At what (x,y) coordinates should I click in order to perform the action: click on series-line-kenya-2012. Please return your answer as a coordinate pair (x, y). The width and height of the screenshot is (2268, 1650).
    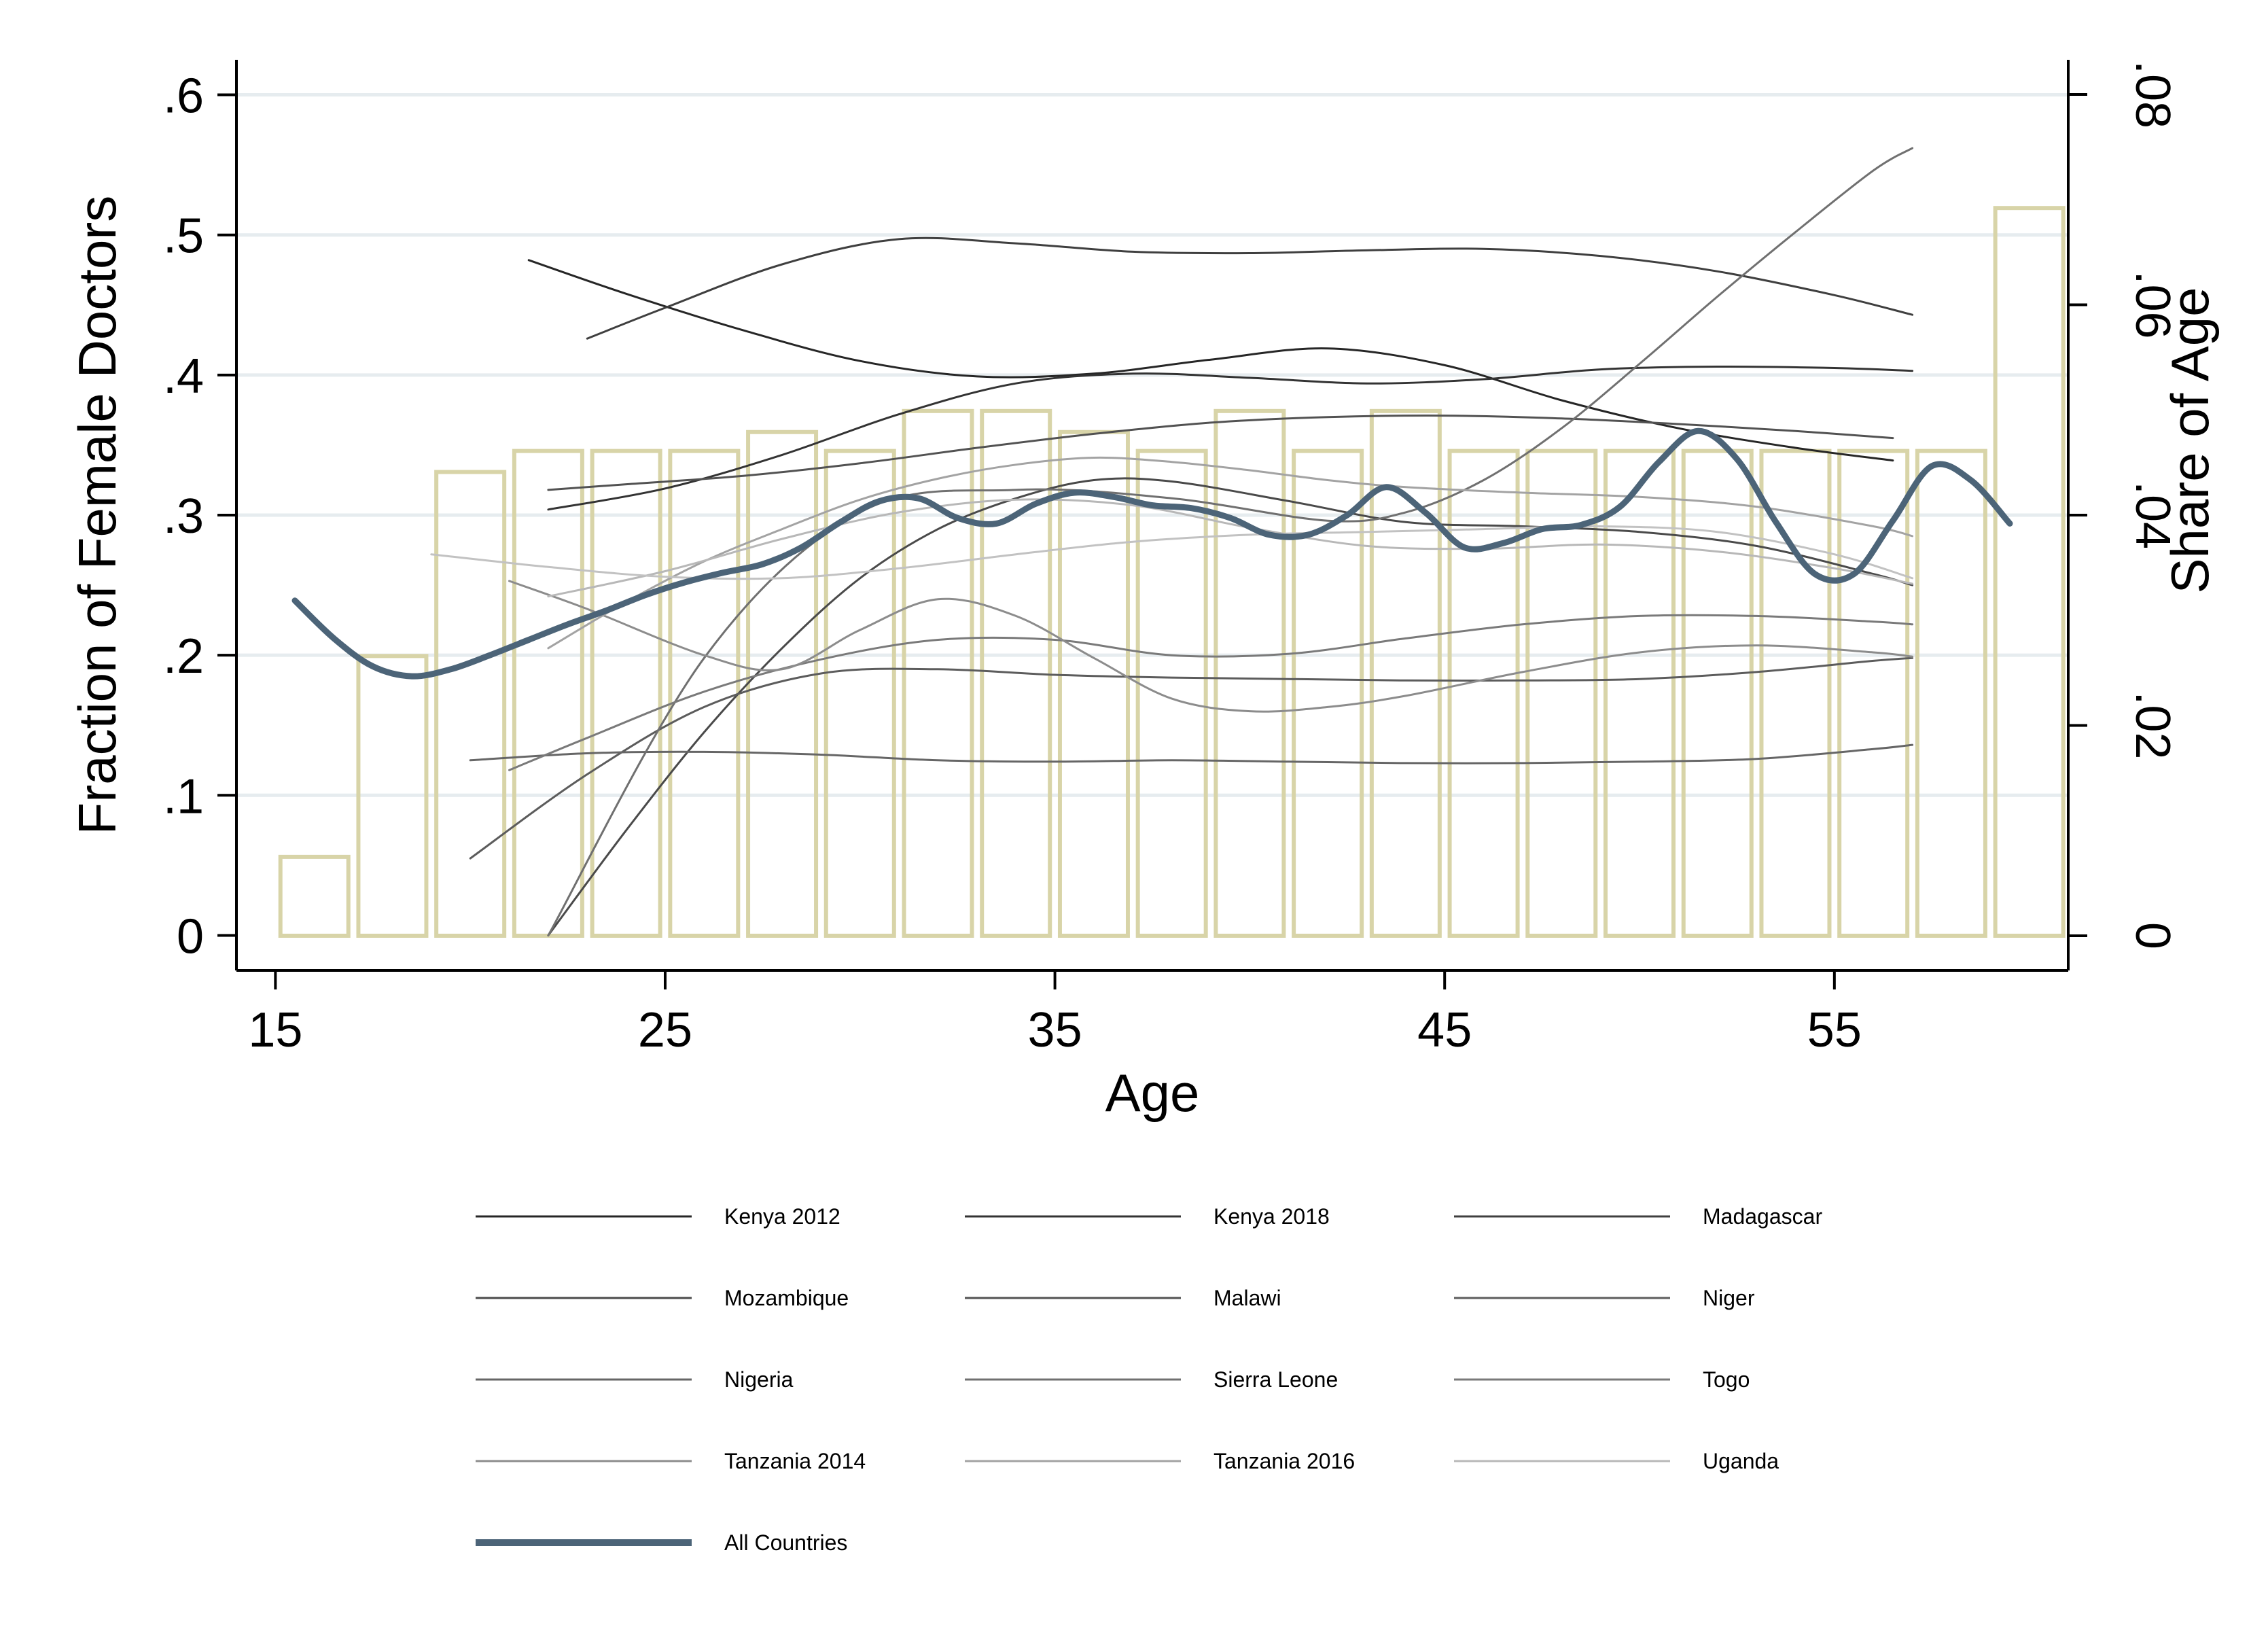
    Looking at the image, I should click on (1210, 361).